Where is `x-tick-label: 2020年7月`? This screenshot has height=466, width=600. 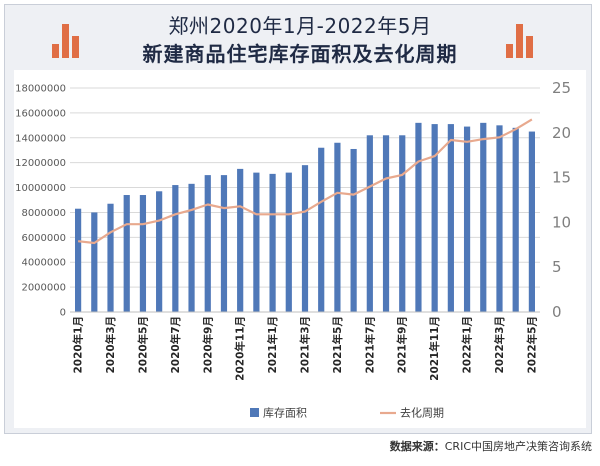 x-tick-label: 2020年7月 is located at coordinates (175, 345).